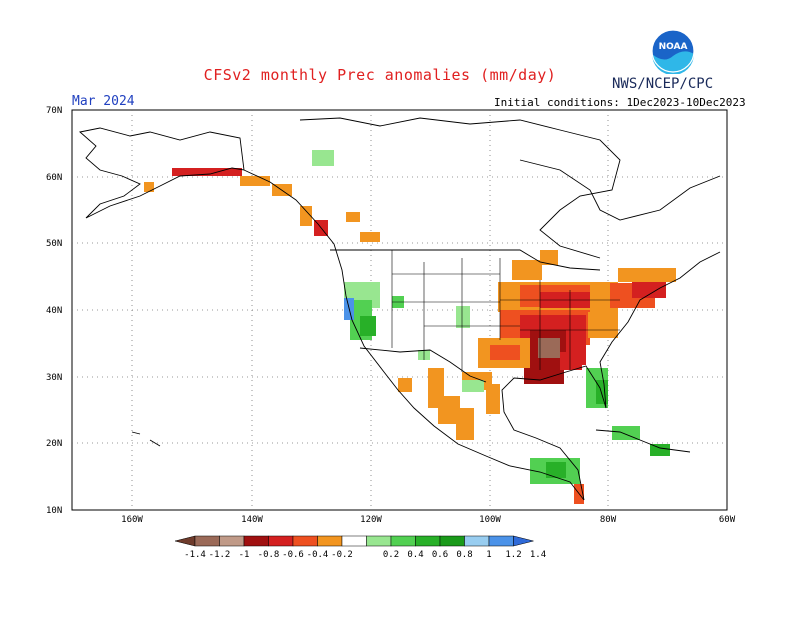 This screenshot has width=800, height=618. Describe the element at coordinates (505, 311) in the screenshot. I see `state-borders` at that location.